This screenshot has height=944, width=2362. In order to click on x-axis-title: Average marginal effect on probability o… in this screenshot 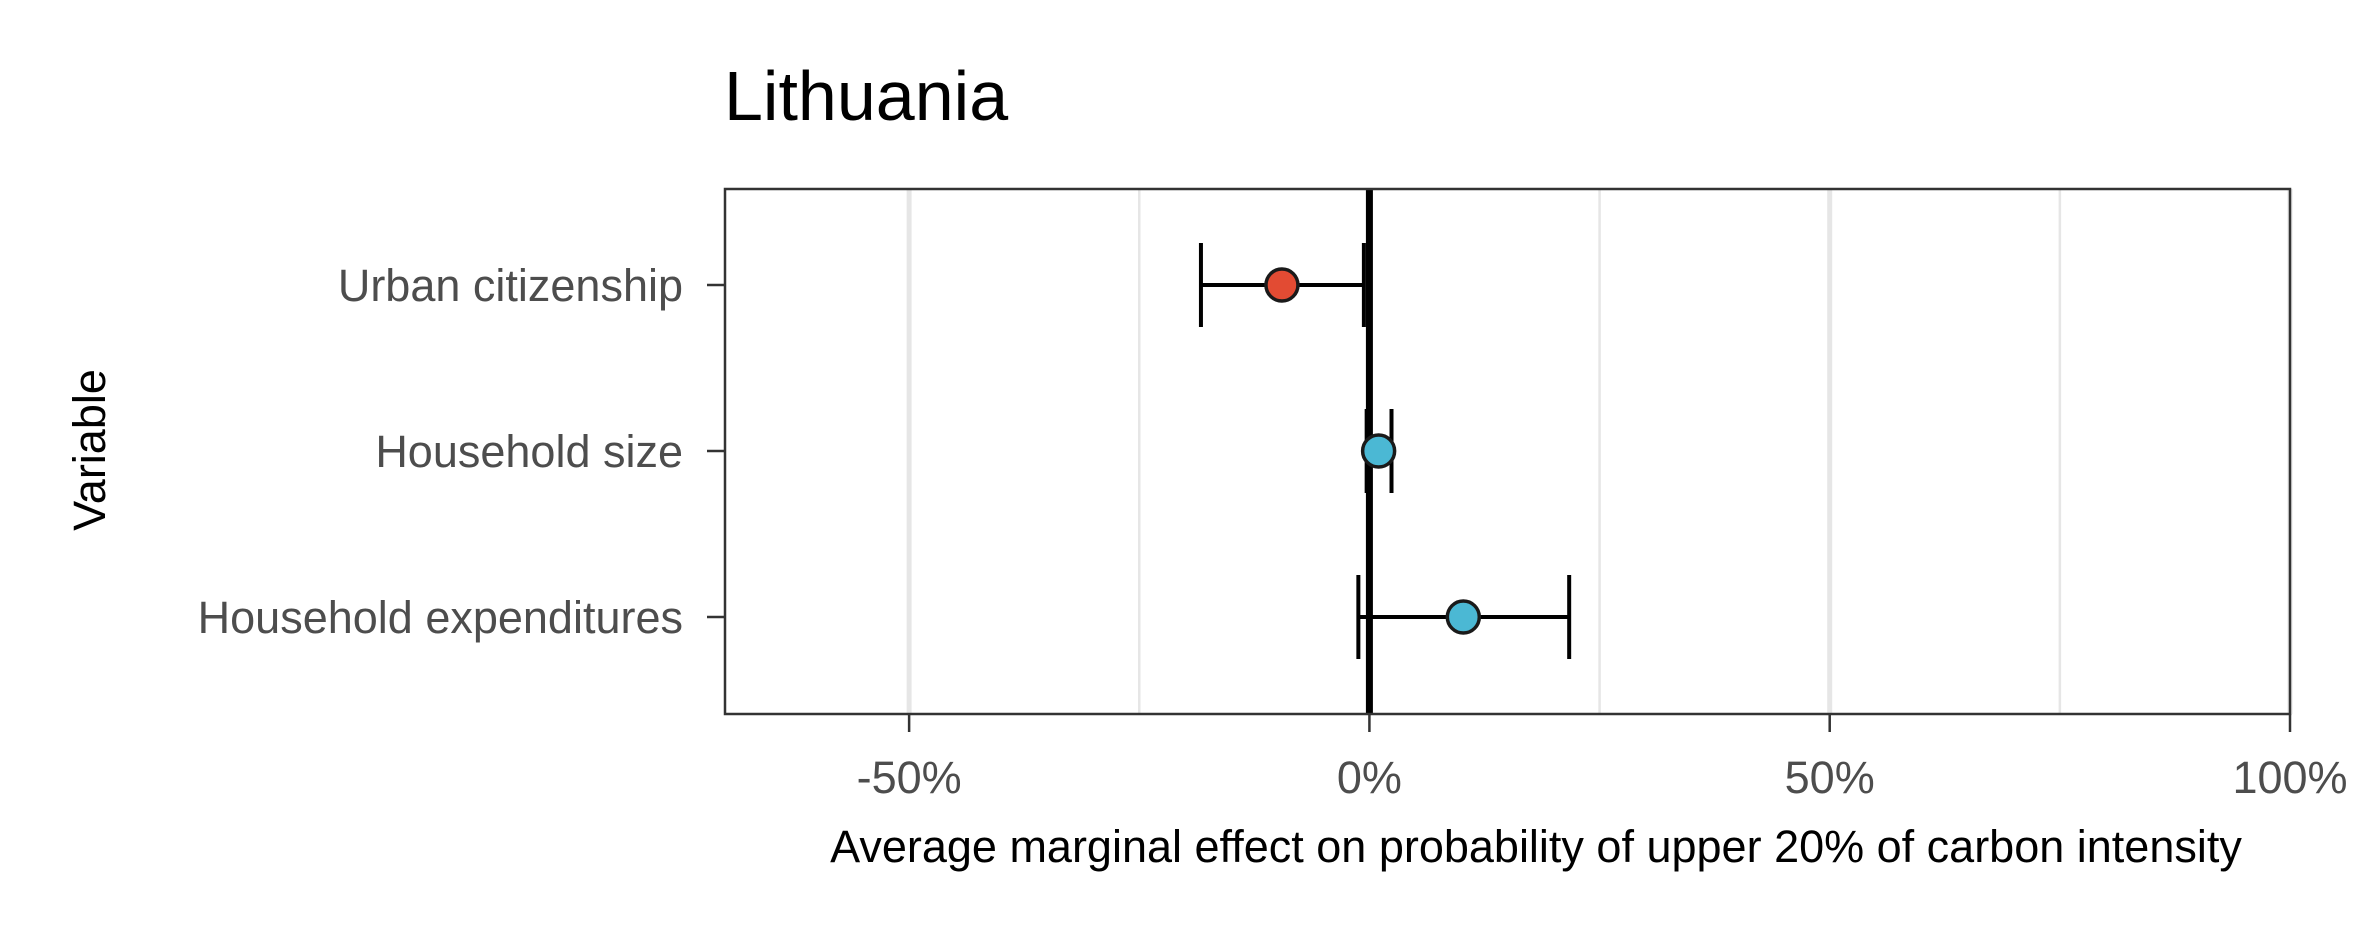, I will do `click(1536, 846)`.